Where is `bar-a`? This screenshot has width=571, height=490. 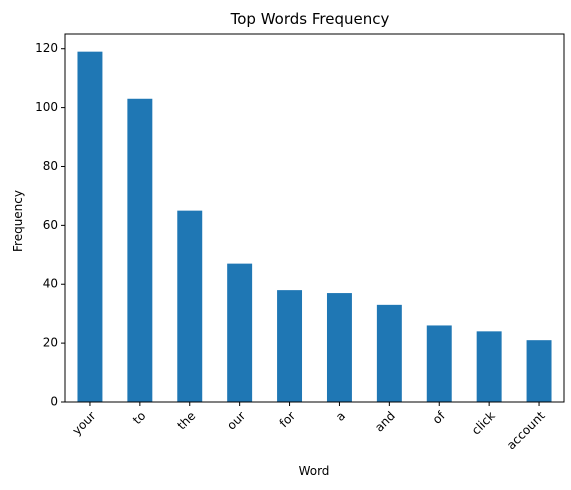 bar-a is located at coordinates (339, 347).